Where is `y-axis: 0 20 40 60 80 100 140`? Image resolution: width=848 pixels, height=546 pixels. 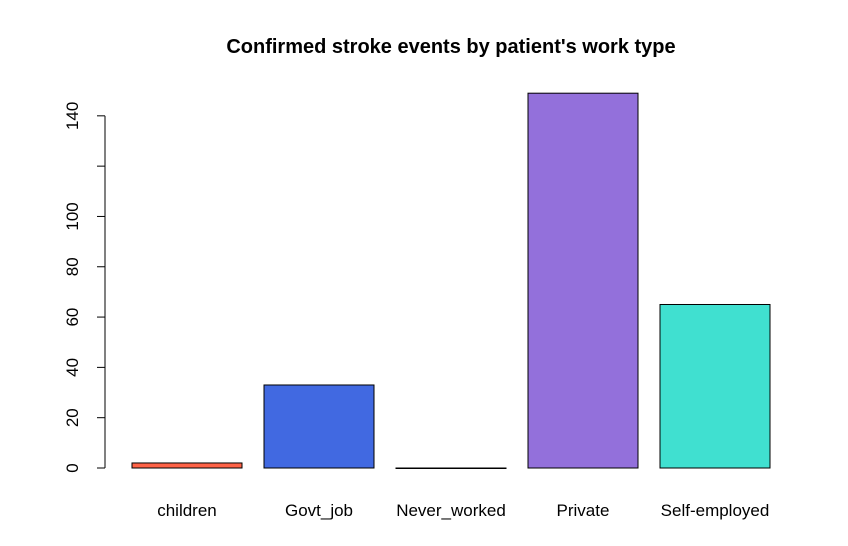 y-axis: 0 20 40 60 80 100 140 is located at coordinates (84, 287).